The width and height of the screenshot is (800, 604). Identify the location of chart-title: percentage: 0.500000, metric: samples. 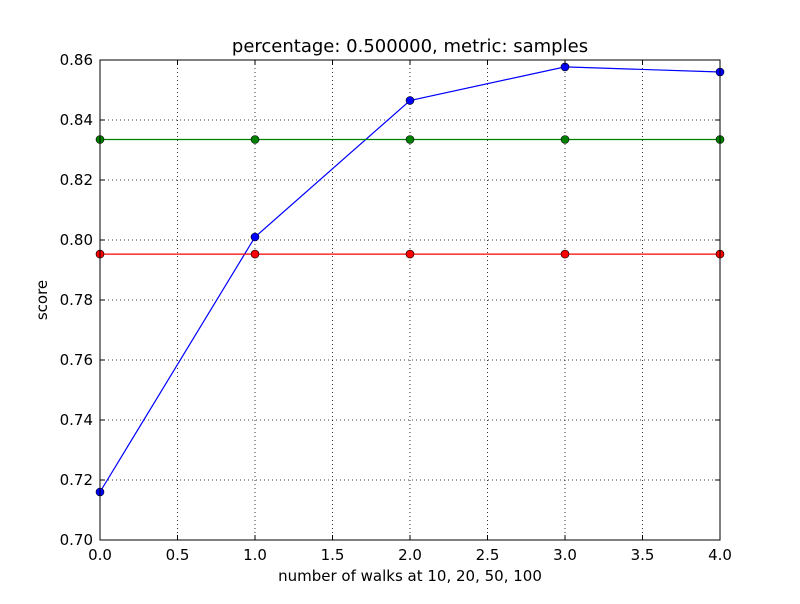
(410, 46).